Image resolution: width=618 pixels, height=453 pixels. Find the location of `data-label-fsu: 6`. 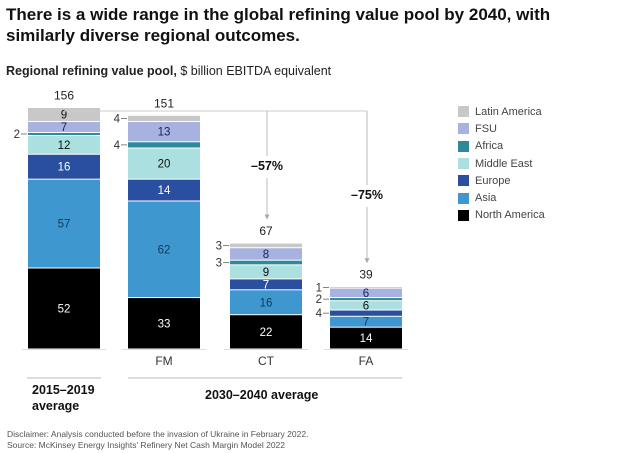

data-label-fsu: 6 is located at coordinates (366, 294).